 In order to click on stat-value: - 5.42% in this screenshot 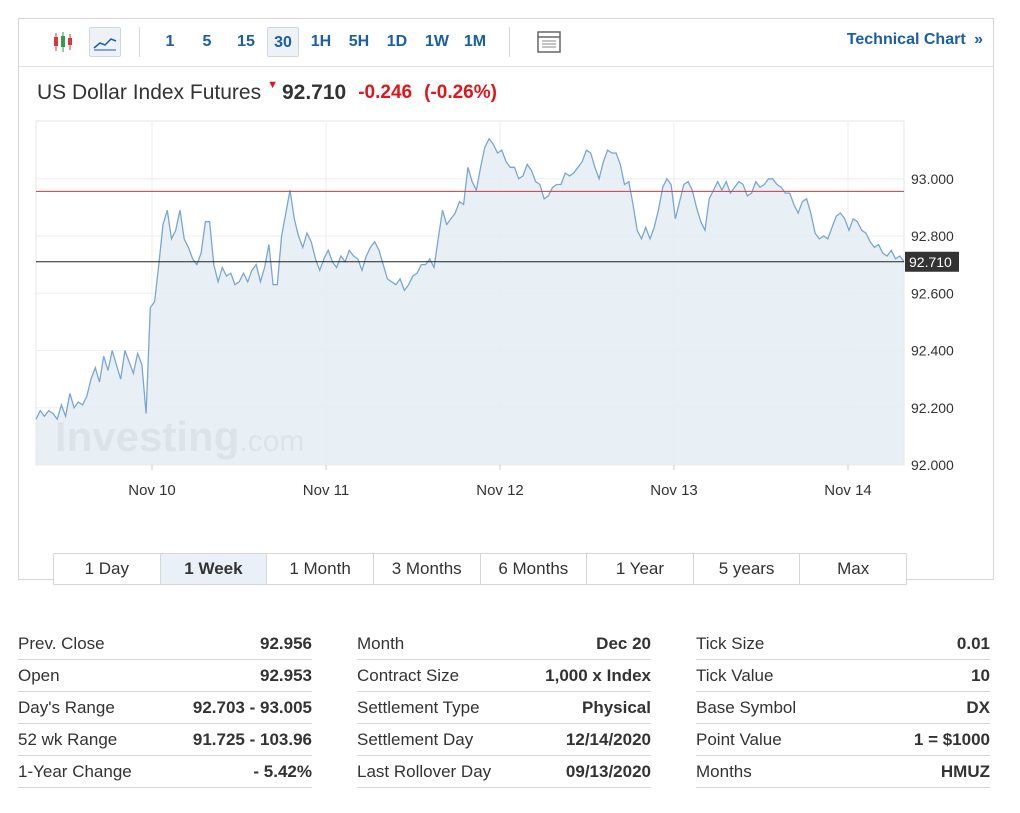, I will do `click(282, 771)`.